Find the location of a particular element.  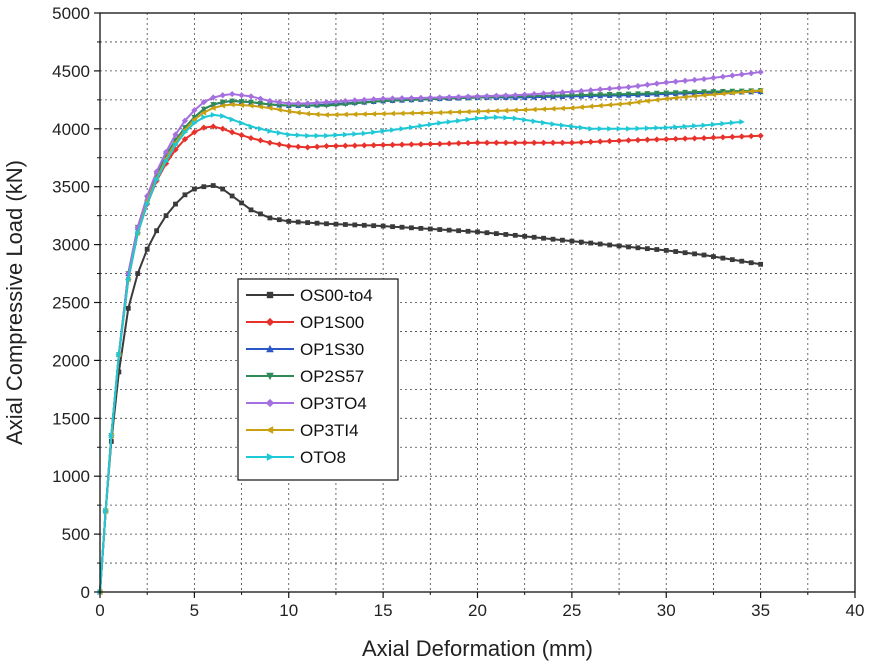

y-tick-label: 3000 is located at coordinates (71, 245).